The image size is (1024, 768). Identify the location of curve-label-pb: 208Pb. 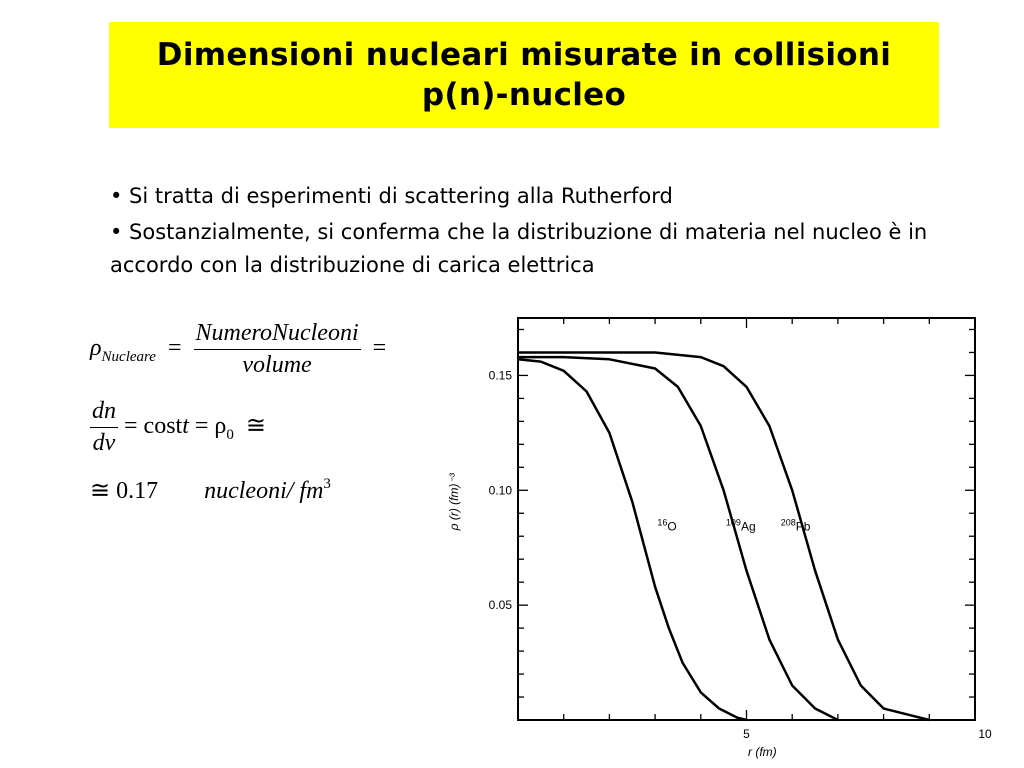
(796, 525).